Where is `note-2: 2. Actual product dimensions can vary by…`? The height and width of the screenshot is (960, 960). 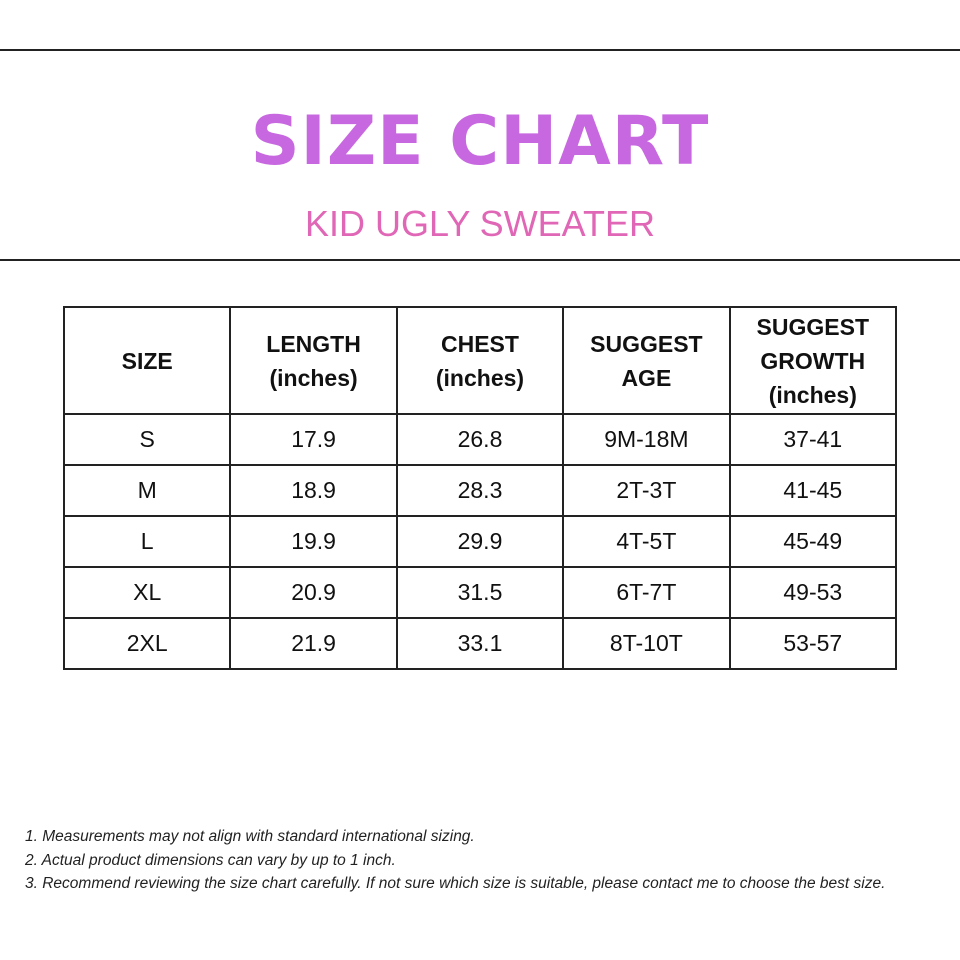 note-2: 2. Actual product dimensions can vary by… is located at coordinates (210, 860).